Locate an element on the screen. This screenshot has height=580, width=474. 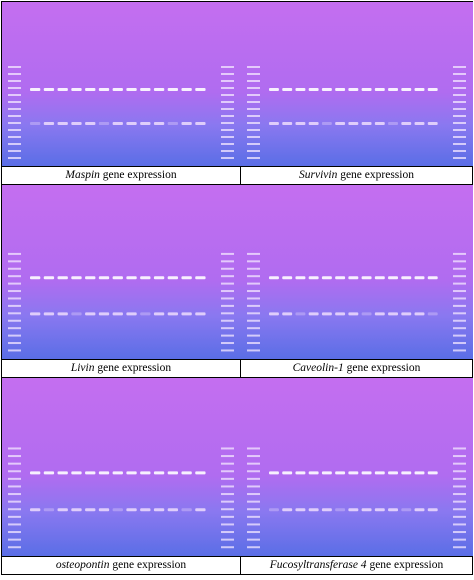
caption: Livin gene expression is located at coordinates (121, 368).